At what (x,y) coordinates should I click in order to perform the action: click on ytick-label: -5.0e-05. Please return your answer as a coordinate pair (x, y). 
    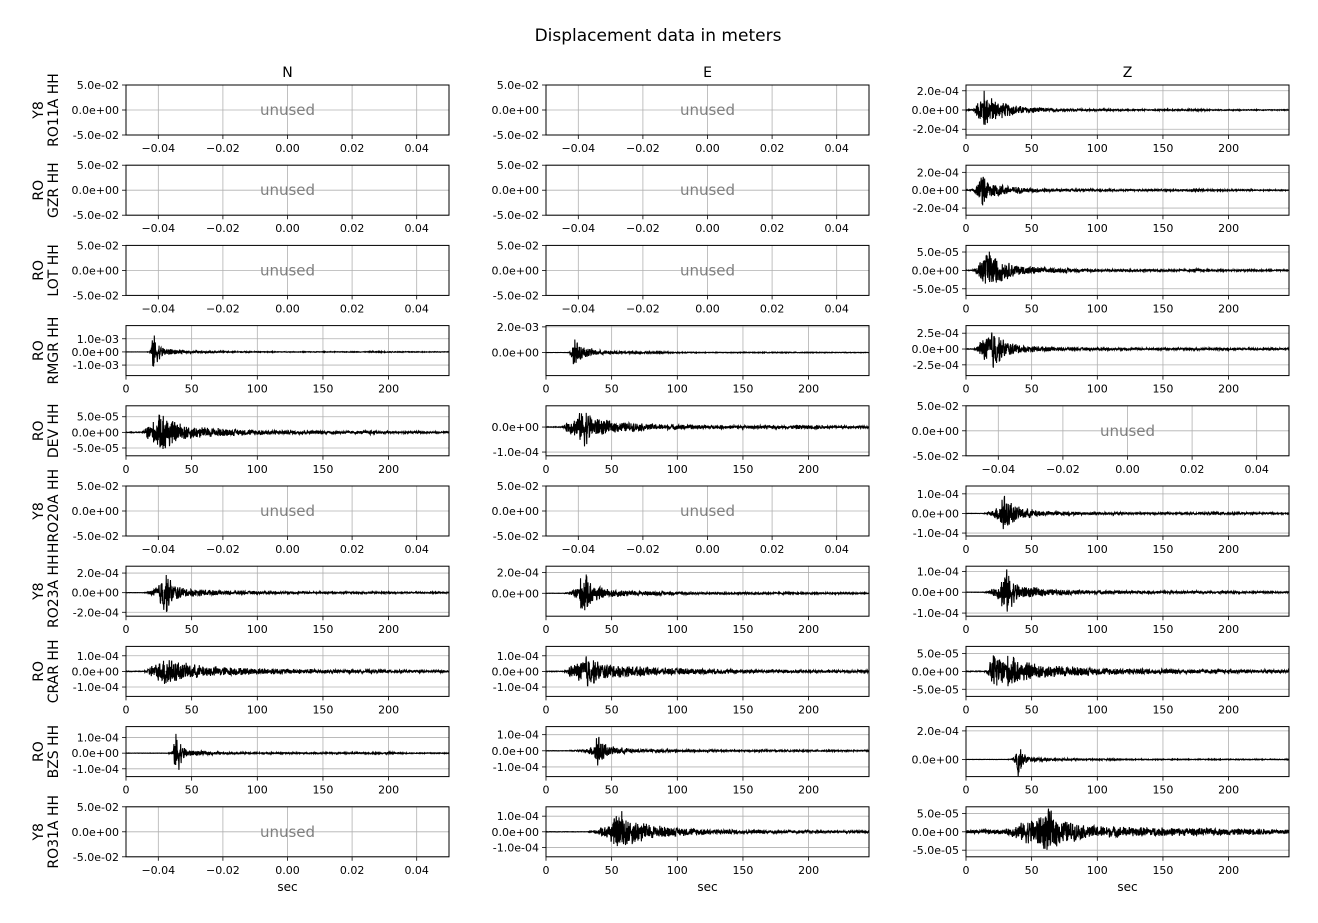
    Looking at the image, I should click on (936, 689).